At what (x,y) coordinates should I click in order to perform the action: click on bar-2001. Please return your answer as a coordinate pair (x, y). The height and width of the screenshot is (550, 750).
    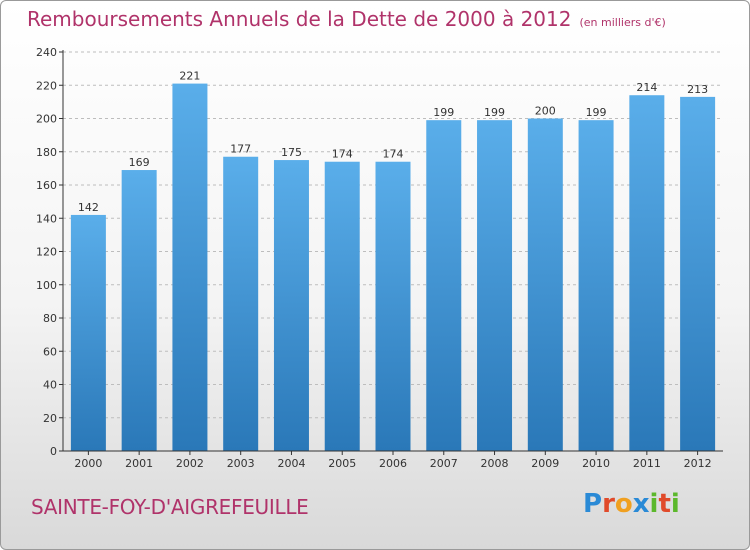
    Looking at the image, I should click on (139, 310).